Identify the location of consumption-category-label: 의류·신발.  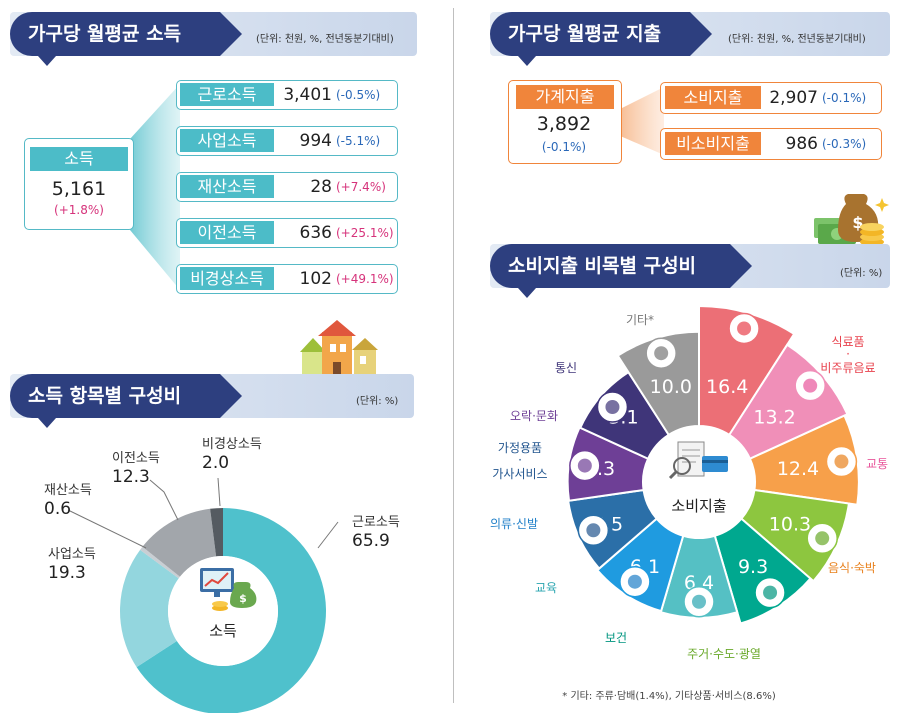
(514, 524).